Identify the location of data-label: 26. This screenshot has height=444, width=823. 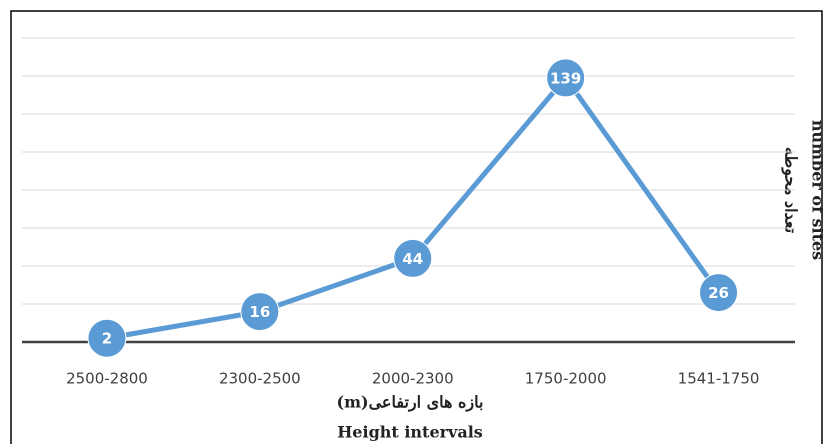
(718, 293).